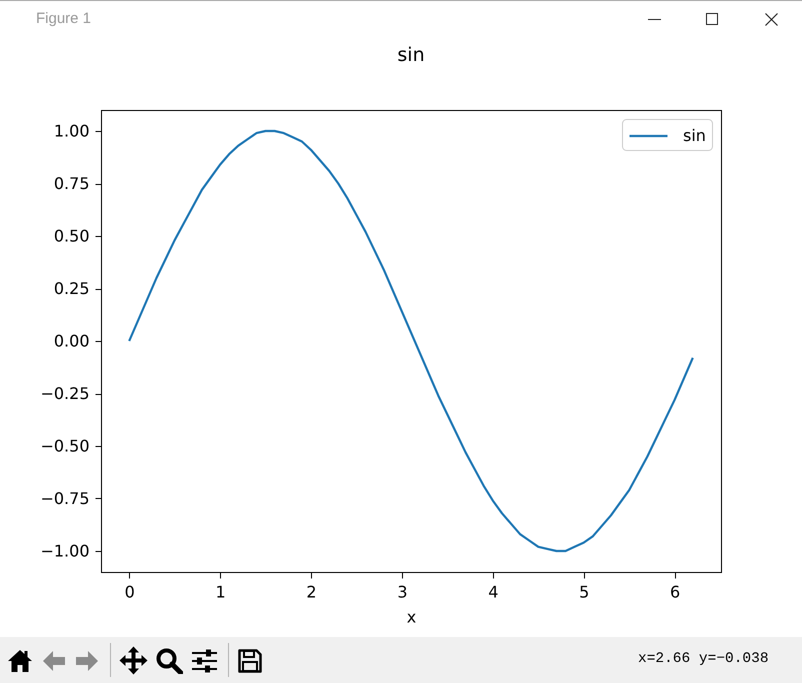 This screenshot has height=683, width=802. Describe the element at coordinates (402, 592) in the screenshot. I see `x-tick-label: 3` at that location.